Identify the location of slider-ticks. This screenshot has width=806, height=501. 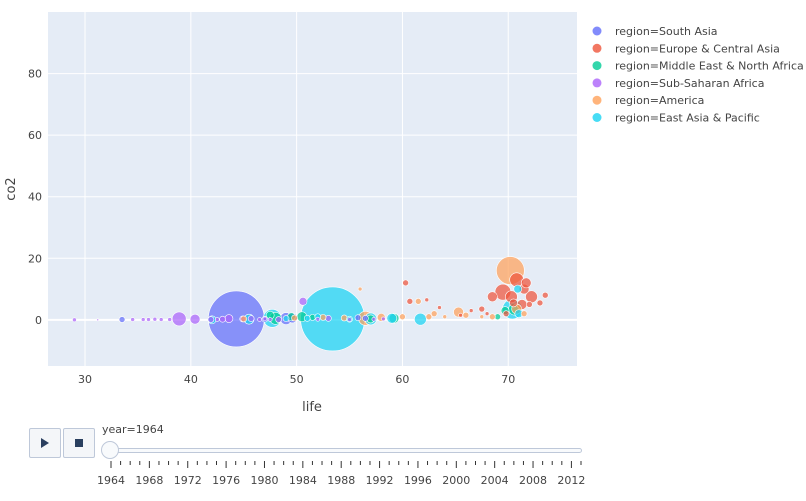
(346, 464).